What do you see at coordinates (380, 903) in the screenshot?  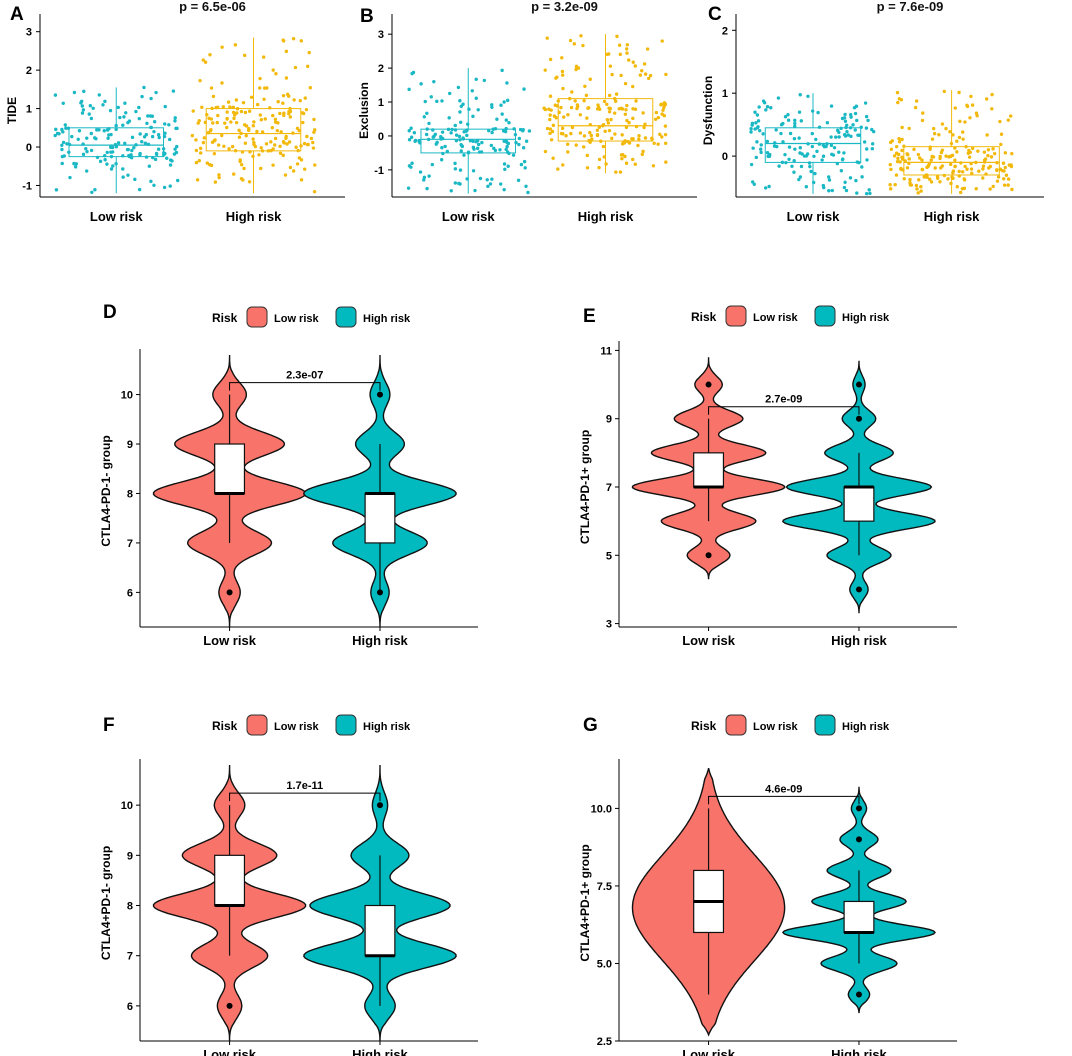 I see `violin-group-high-risk` at bounding box center [380, 903].